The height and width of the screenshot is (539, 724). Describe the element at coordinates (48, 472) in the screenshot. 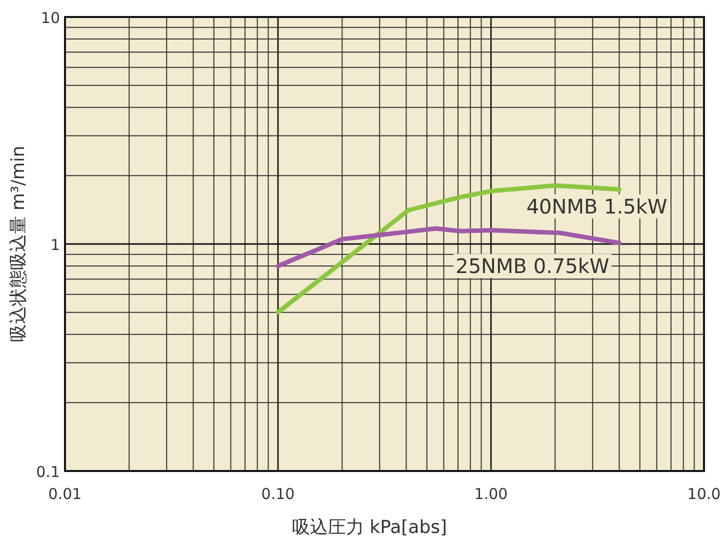

I see `y-tick-label: 0.1` at that location.